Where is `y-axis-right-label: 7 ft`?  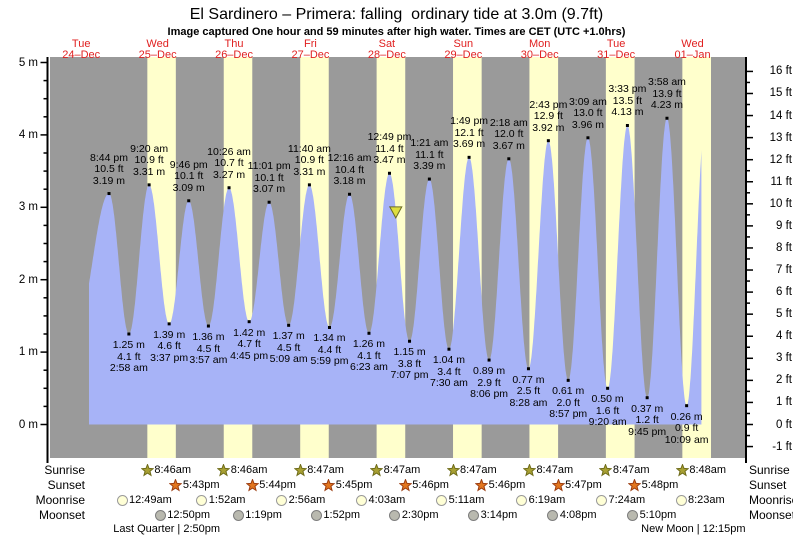
y-axis-right-label: 7 ft is located at coordinates (784, 270).